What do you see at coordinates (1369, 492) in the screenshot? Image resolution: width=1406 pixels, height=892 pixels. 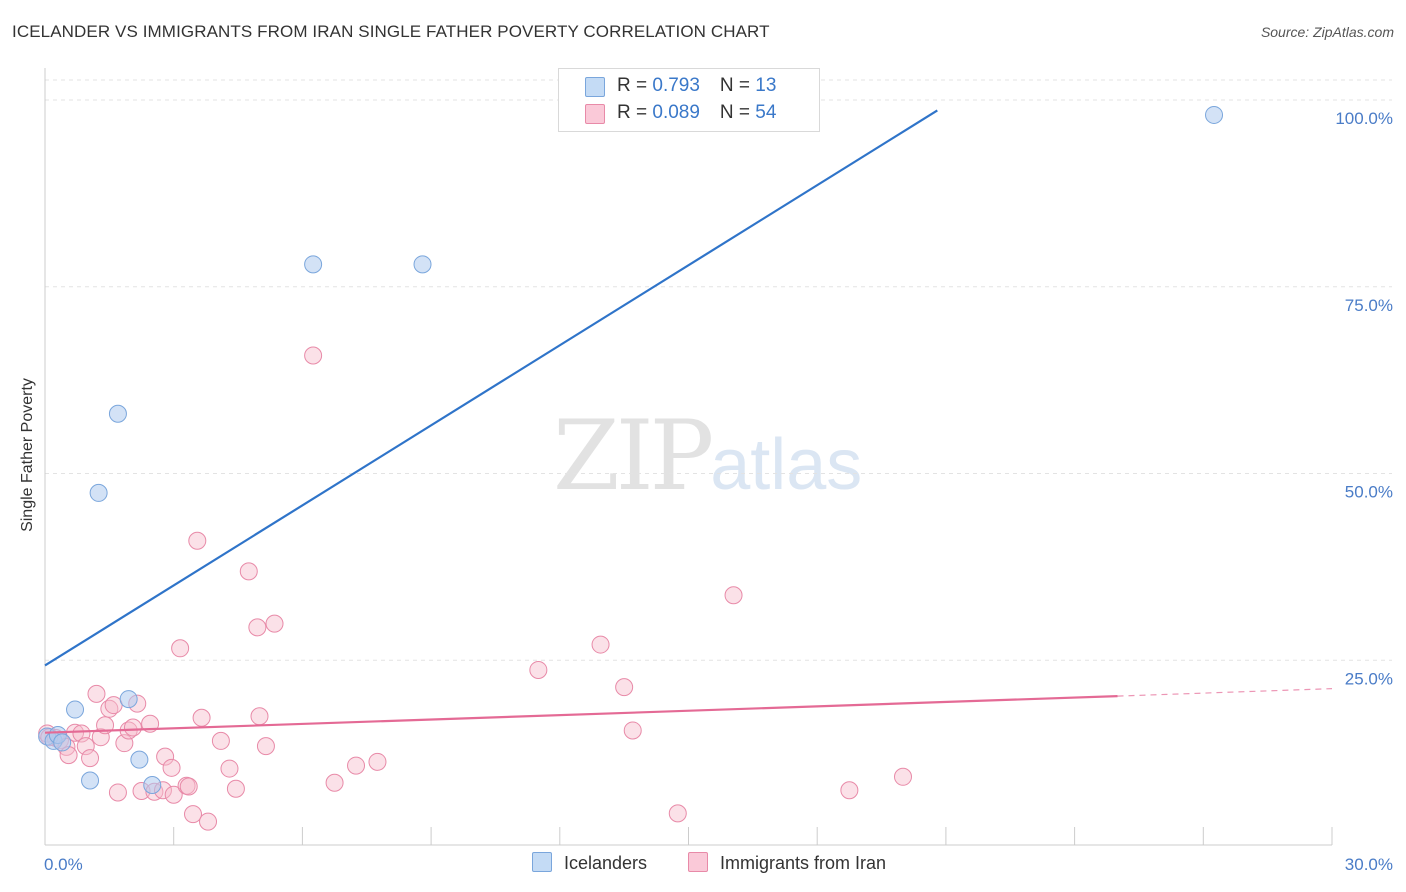 I see `y-tick-label: 50.0%` at bounding box center [1369, 492].